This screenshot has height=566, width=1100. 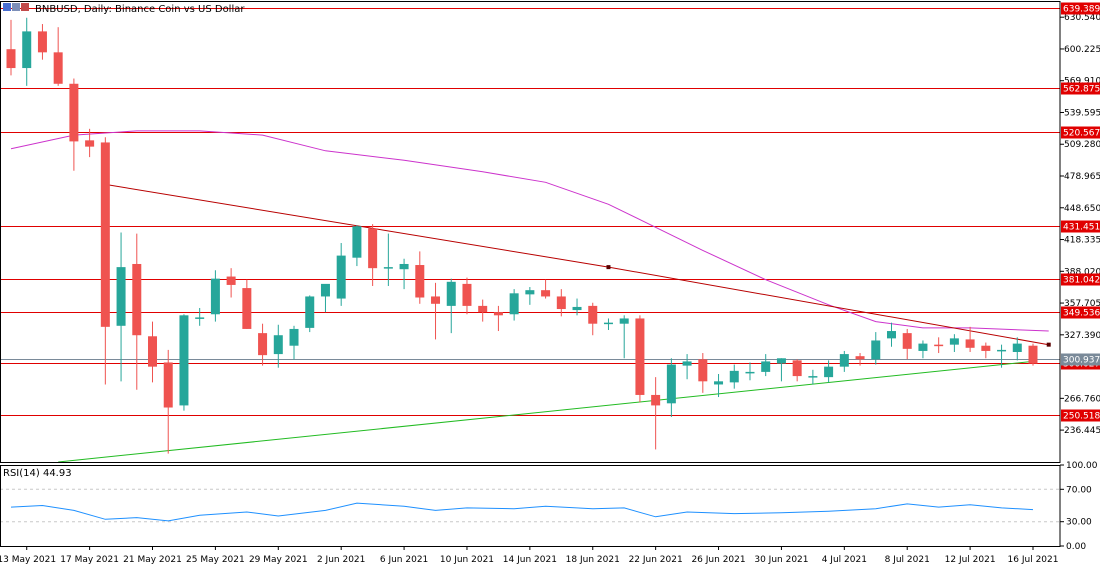 What do you see at coordinates (1082, 50) in the screenshot?
I see `price-tick-label: 600.225` at bounding box center [1082, 50].